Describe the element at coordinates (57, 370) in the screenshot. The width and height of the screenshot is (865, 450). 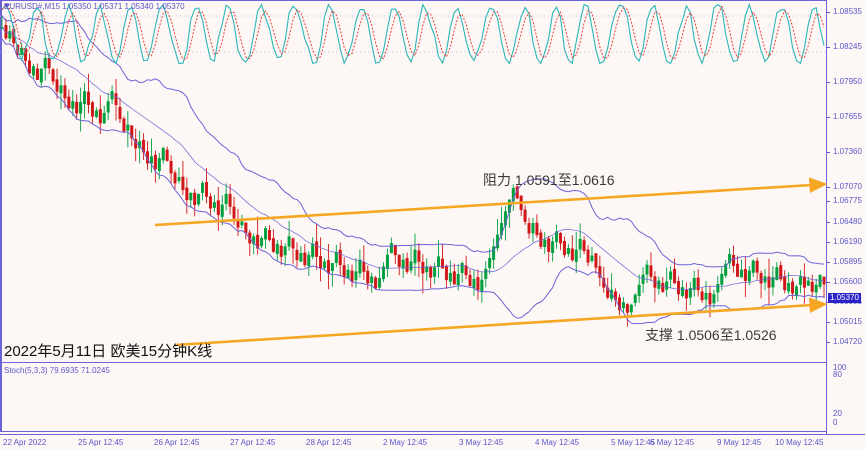
I see `indicator-header: Stoch(5,3,3) 79.6935 71.0245` at that location.